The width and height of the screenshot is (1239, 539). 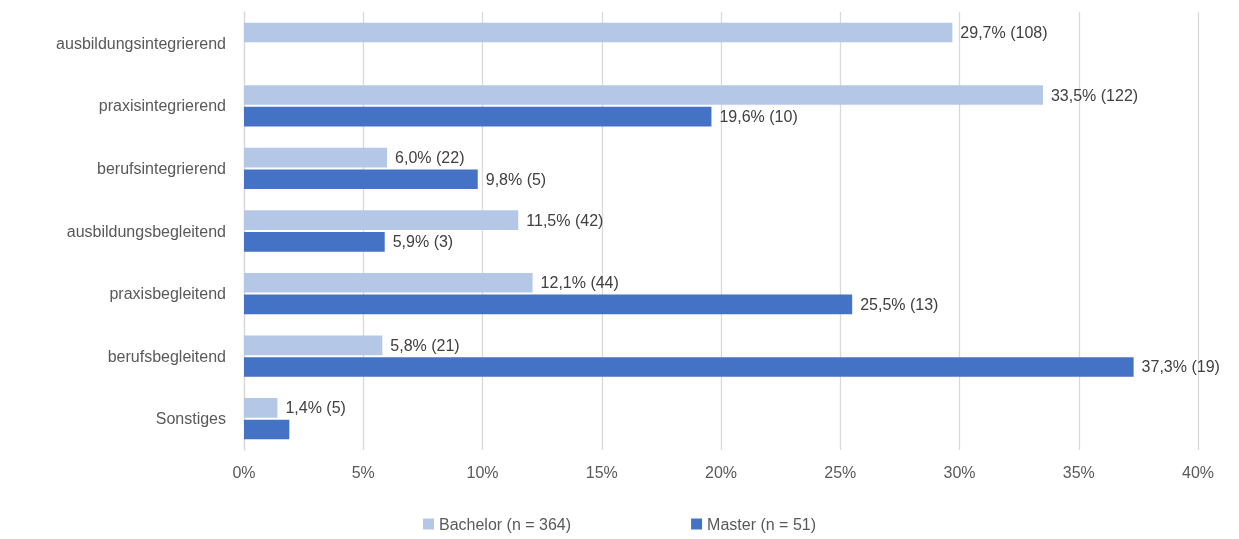 I want to click on x-tick-label: 20%, so click(x=721, y=472).